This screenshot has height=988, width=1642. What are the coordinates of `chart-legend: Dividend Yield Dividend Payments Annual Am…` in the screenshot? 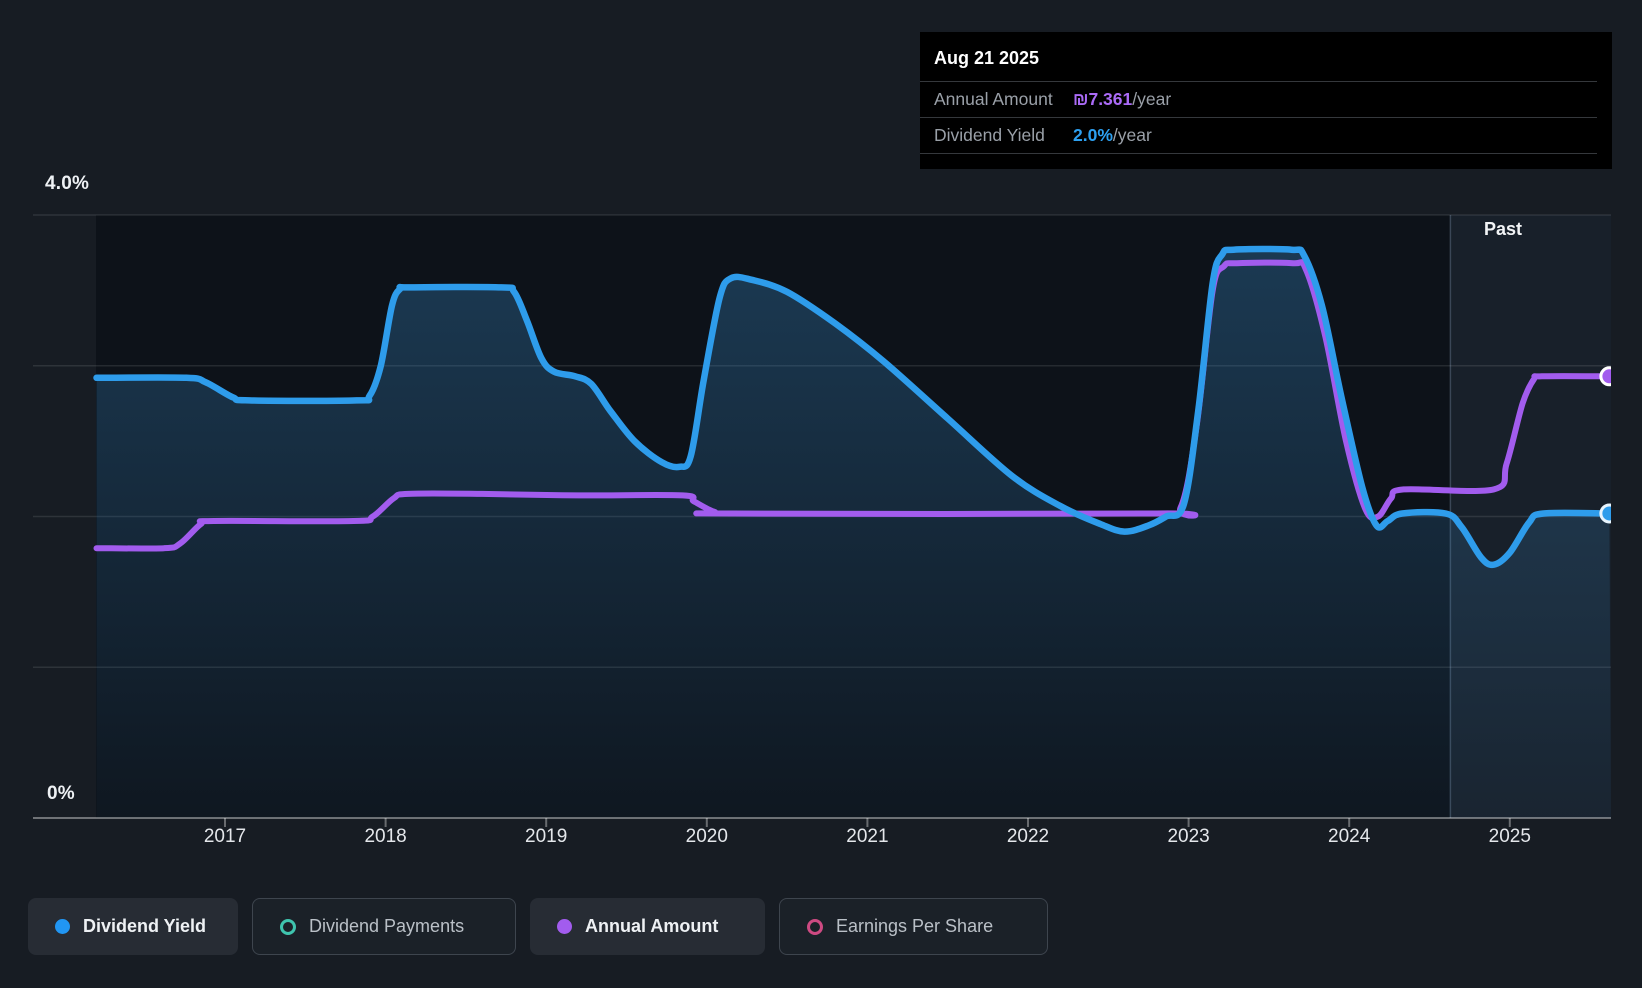 It's located at (821, 926).